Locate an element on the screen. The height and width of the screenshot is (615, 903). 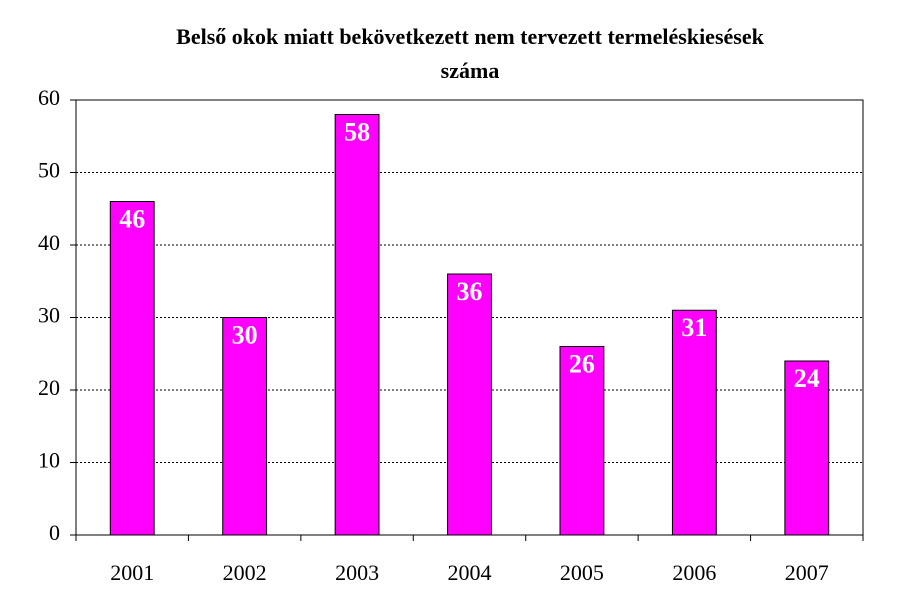
data-label: 30 is located at coordinates (245, 334).